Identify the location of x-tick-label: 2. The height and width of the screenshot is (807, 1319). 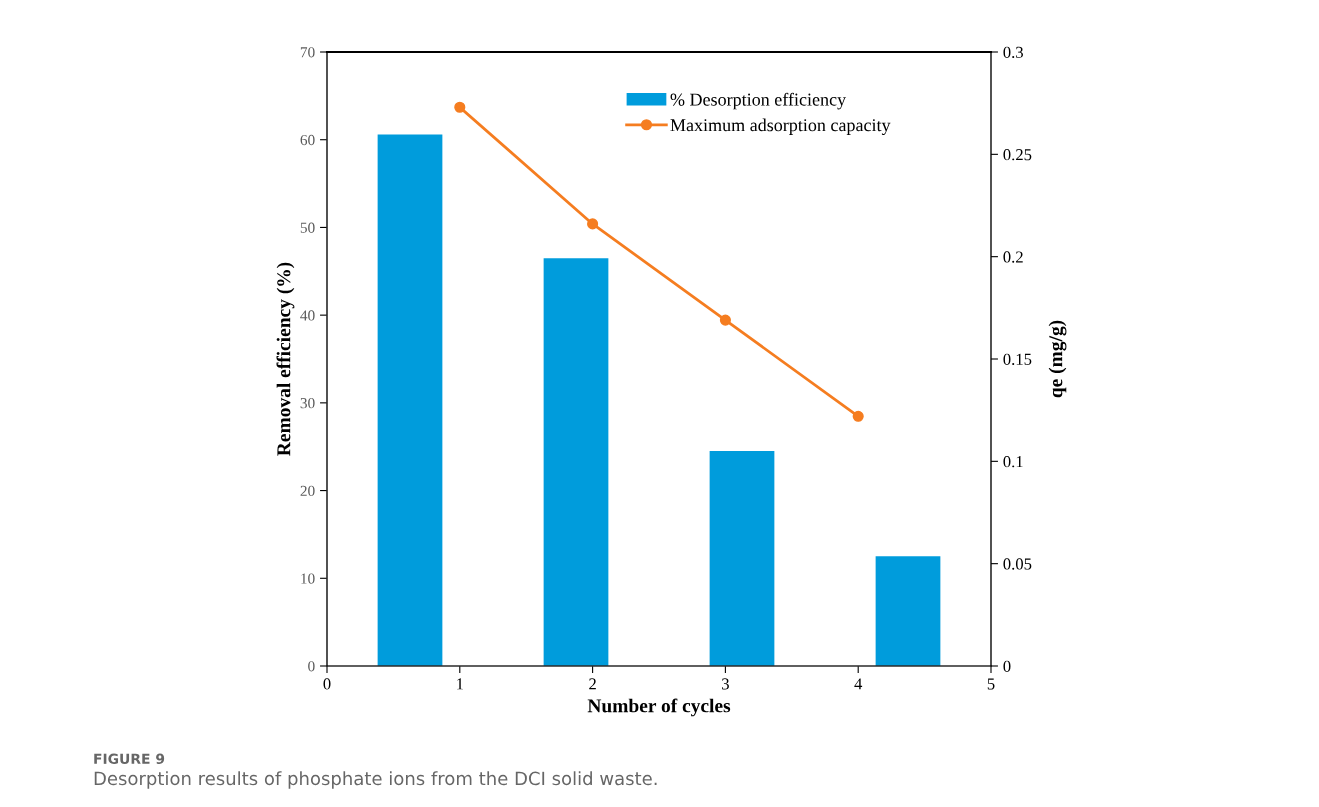
(592, 684).